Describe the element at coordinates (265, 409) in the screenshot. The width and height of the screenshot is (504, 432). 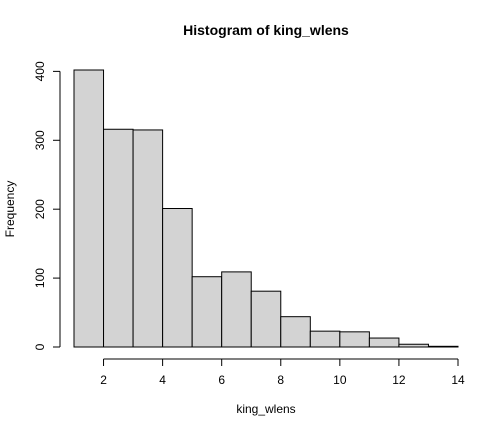
I see `x-axis-label: king_wlens` at that location.